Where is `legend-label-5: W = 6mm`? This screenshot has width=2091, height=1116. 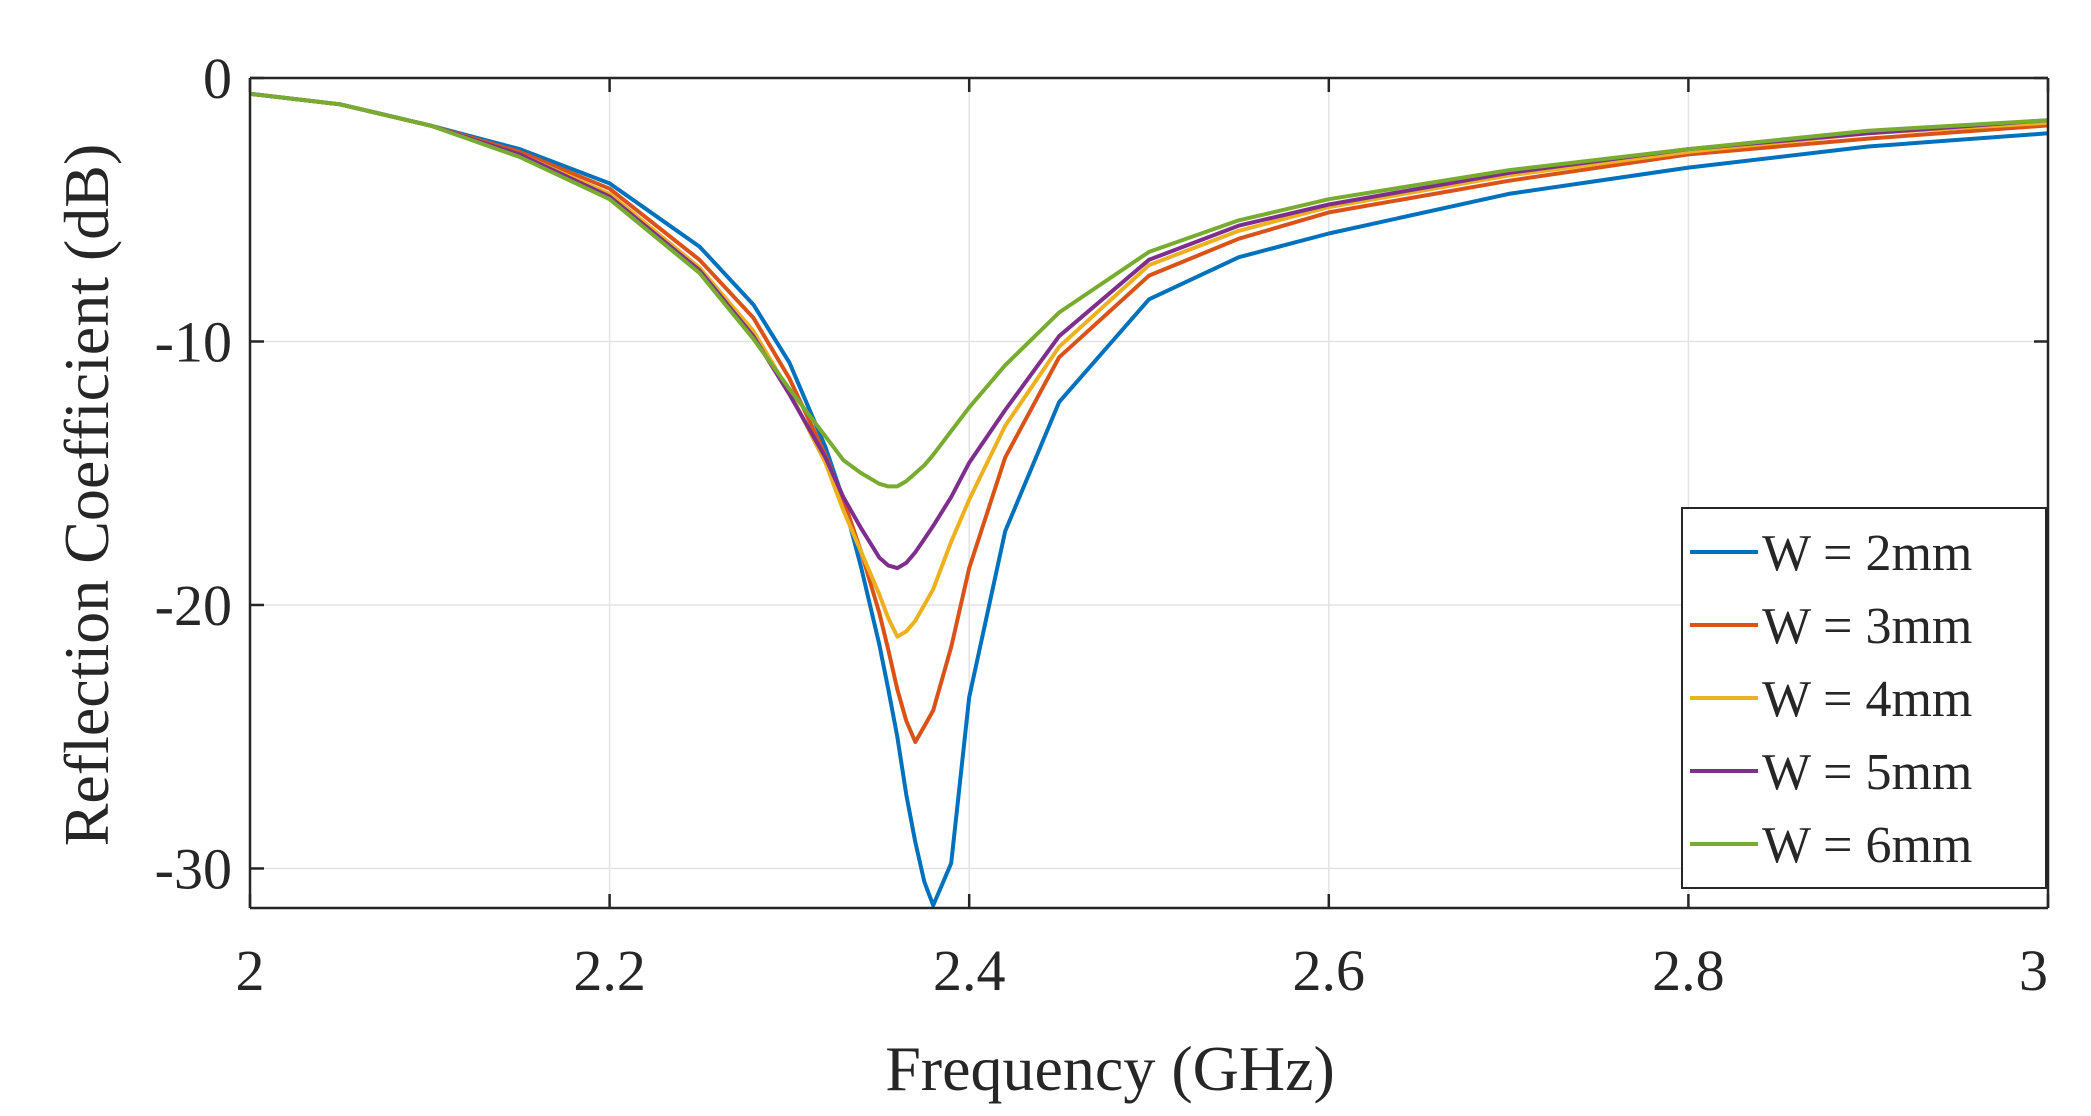 legend-label-5: W = 6mm is located at coordinates (1867, 845).